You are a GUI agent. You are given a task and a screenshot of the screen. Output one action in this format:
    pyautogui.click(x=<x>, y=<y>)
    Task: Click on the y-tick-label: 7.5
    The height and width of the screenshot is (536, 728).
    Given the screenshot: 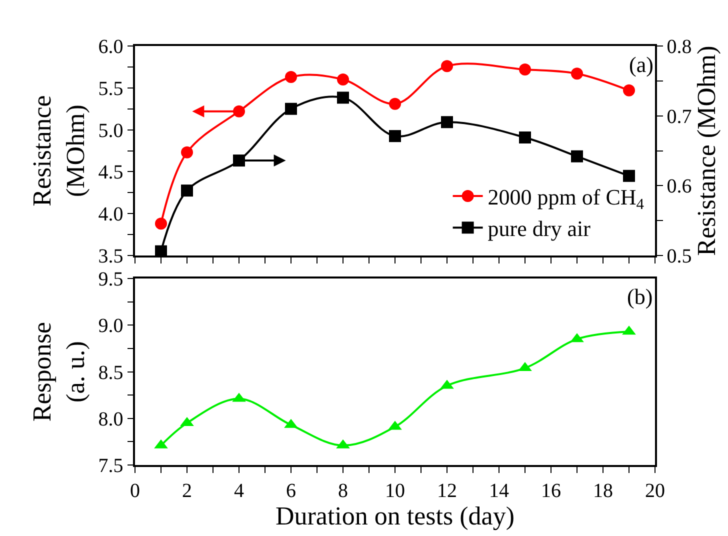 What is the action you would take?
    pyautogui.click(x=111, y=466)
    